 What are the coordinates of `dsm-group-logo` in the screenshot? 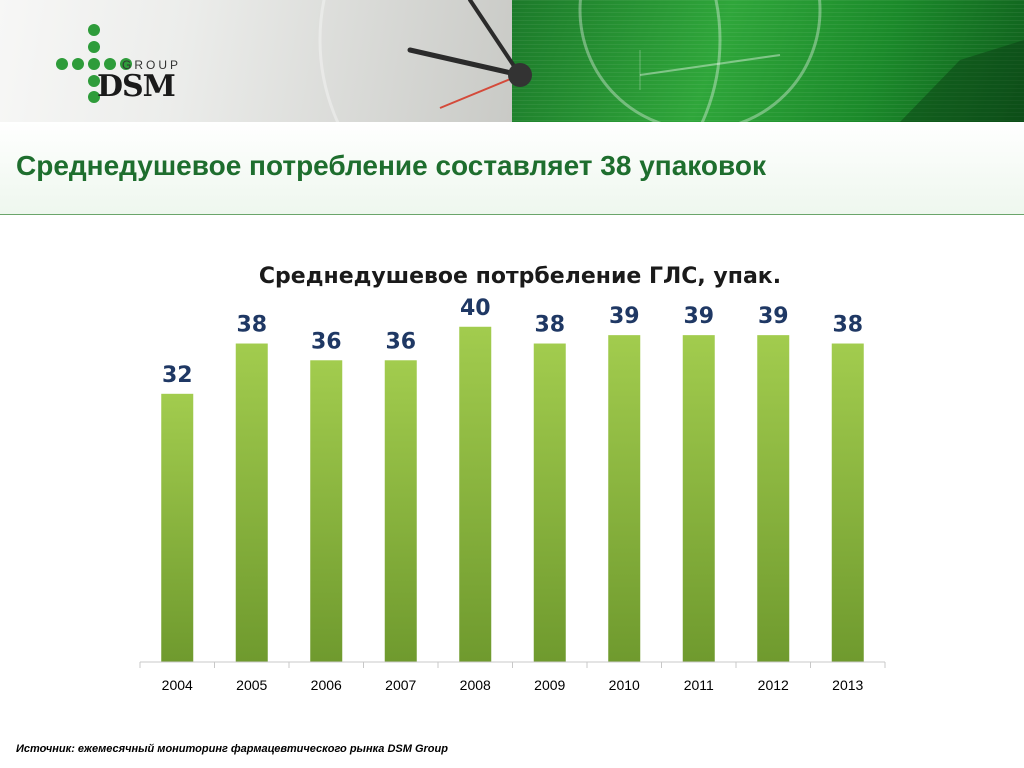 It's located at (131, 64).